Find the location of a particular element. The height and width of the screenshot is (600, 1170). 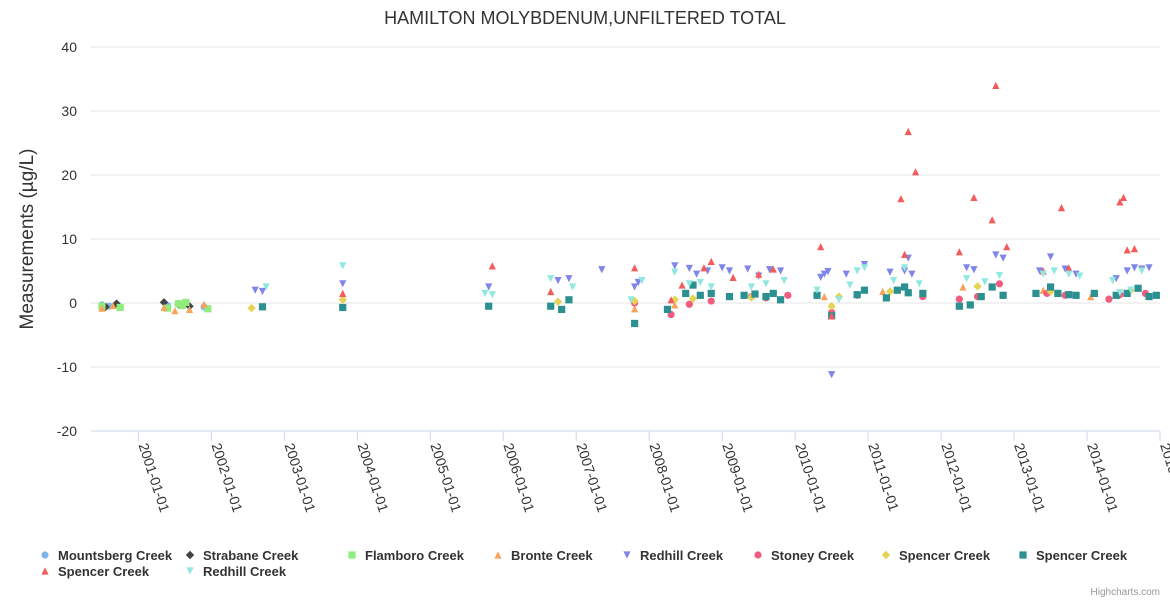

legend-item: Flamboro Creek is located at coordinates (406, 555).